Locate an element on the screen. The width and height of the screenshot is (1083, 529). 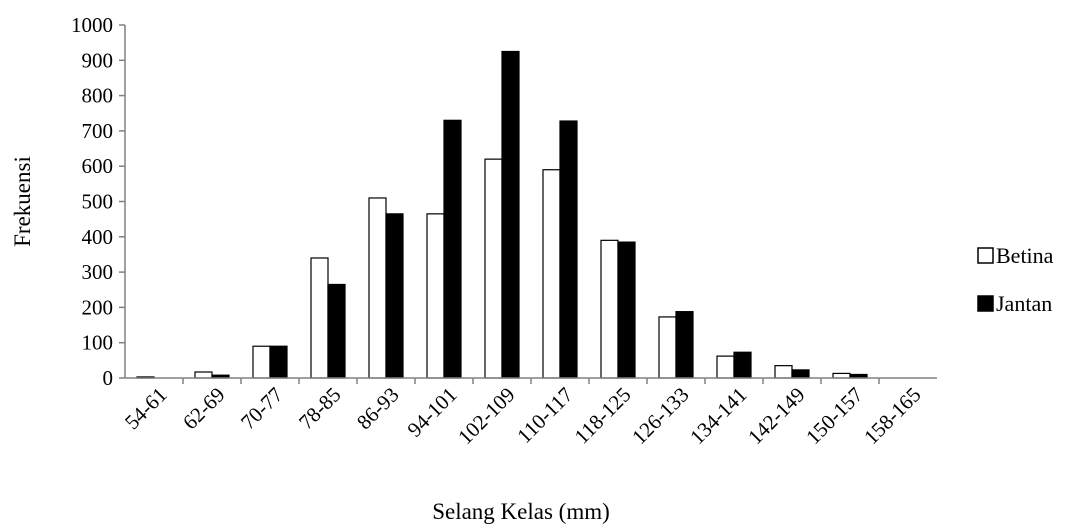
y-tick-label: 200 is located at coordinates (98, 307).